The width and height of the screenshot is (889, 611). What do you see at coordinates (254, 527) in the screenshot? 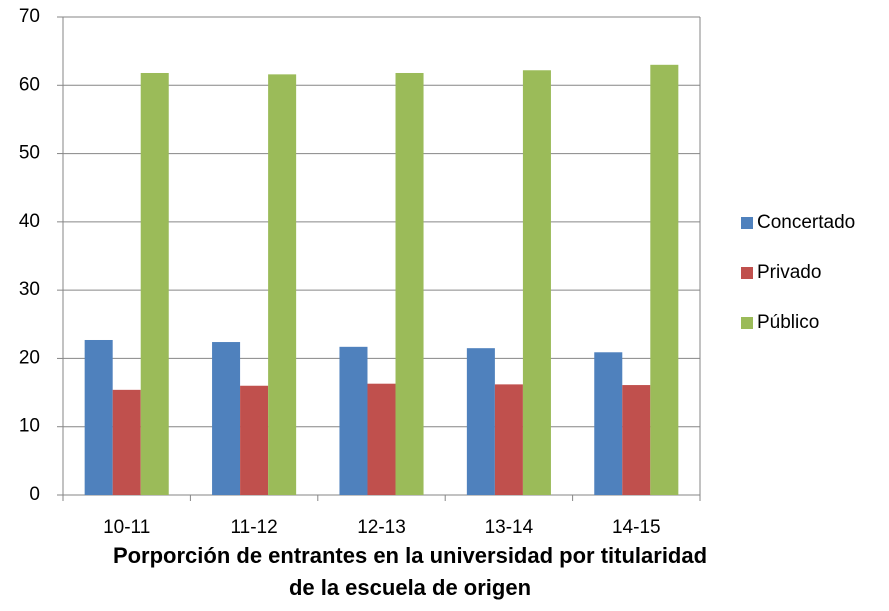
I see `x-tick-label: 11-12` at bounding box center [254, 527].